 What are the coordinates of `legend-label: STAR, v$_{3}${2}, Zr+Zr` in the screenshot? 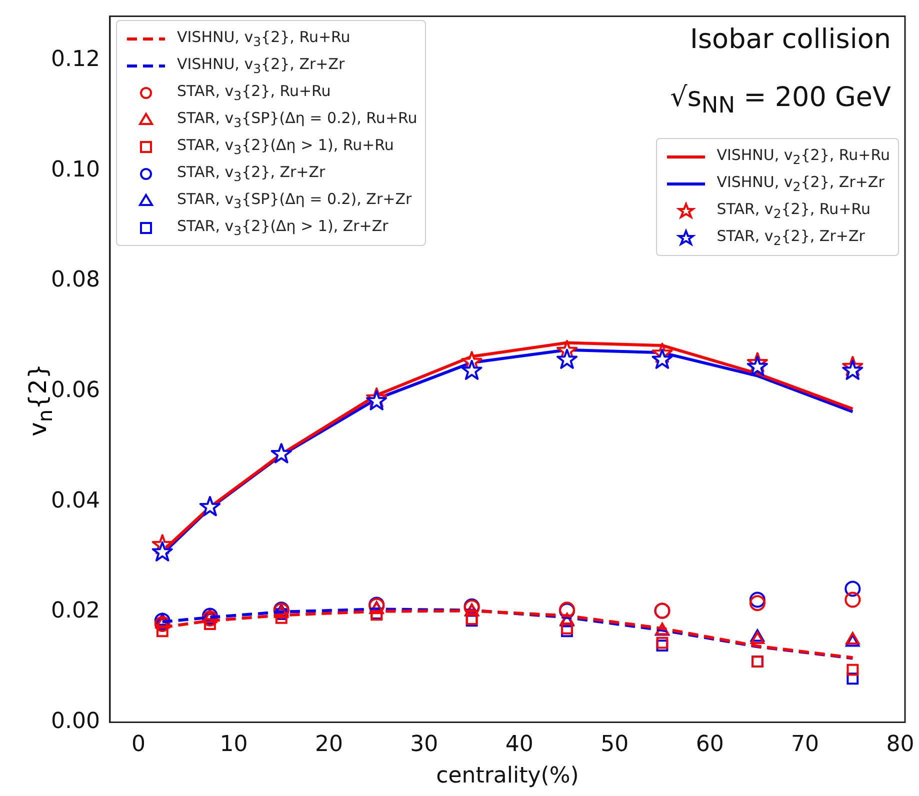 It's located at (251, 173).